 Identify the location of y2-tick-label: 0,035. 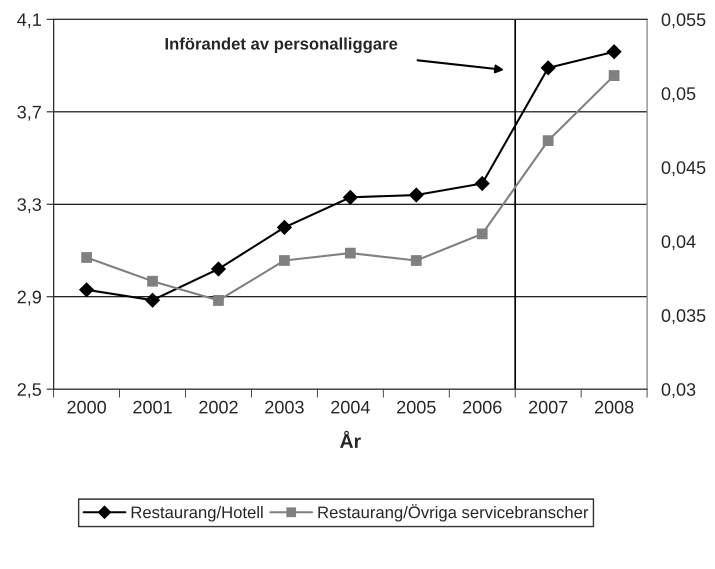
(684, 316).